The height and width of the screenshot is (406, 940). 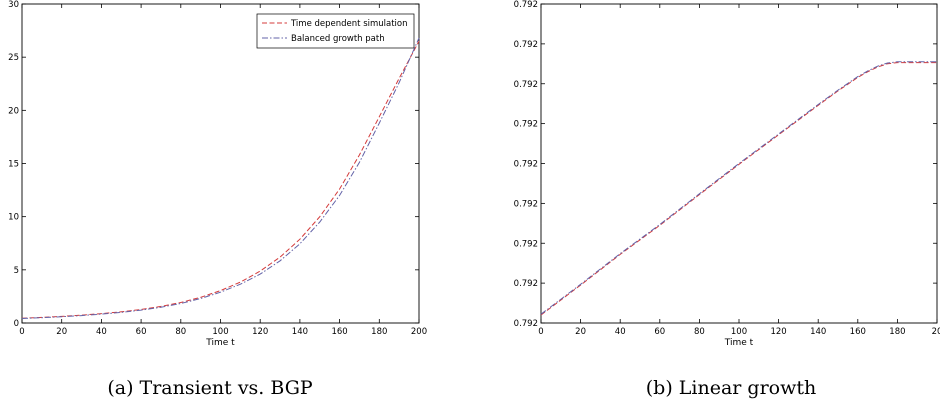 I want to click on legend-label: Balanced growth path, so click(x=338, y=39).